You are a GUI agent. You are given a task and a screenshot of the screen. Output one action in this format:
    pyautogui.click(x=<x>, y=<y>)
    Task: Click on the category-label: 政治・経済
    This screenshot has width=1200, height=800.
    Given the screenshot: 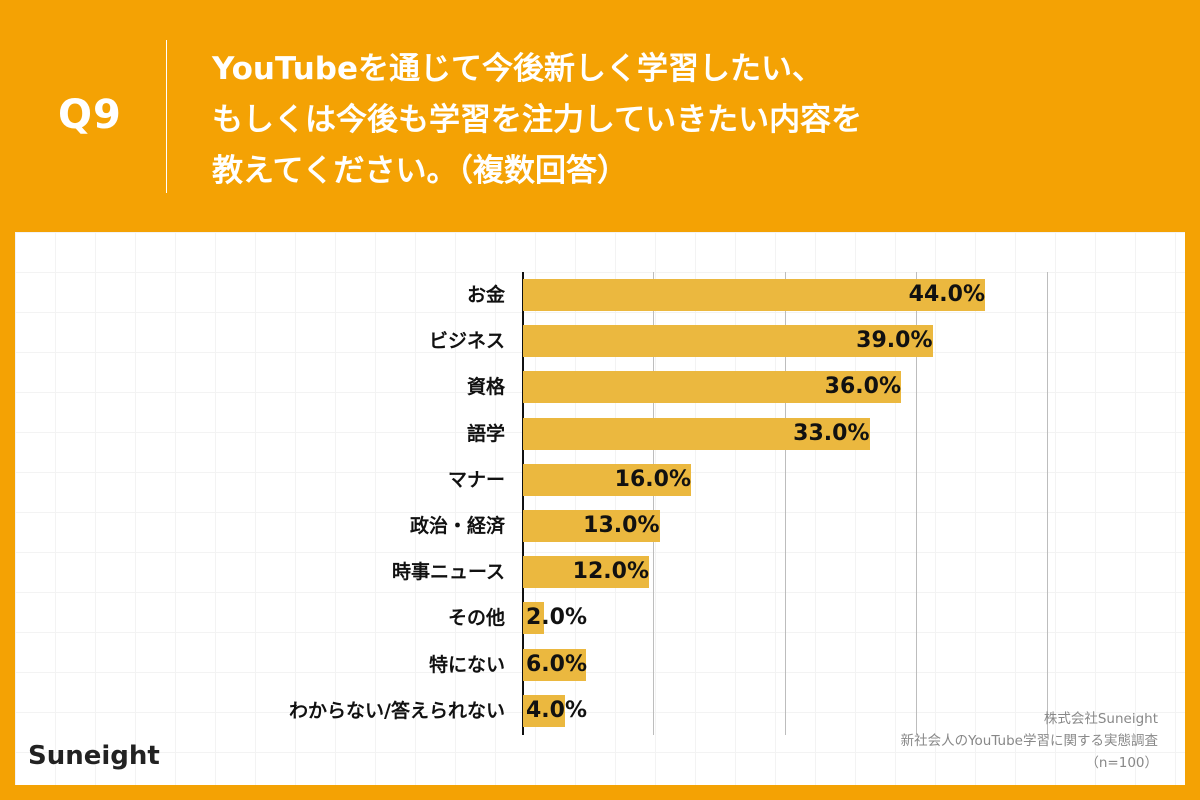 What is the action you would take?
    pyautogui.click(x=457, y=526)
    